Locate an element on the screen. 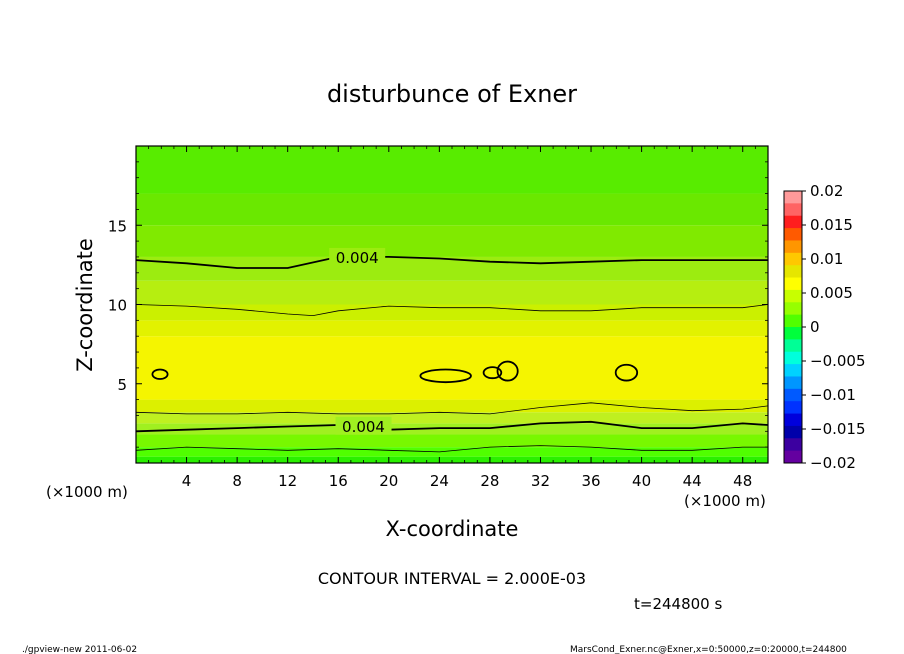 This screenshot has width=904, height=654. colorbar-tick-label-8: −0.02 is located at coordinates (833, 463).